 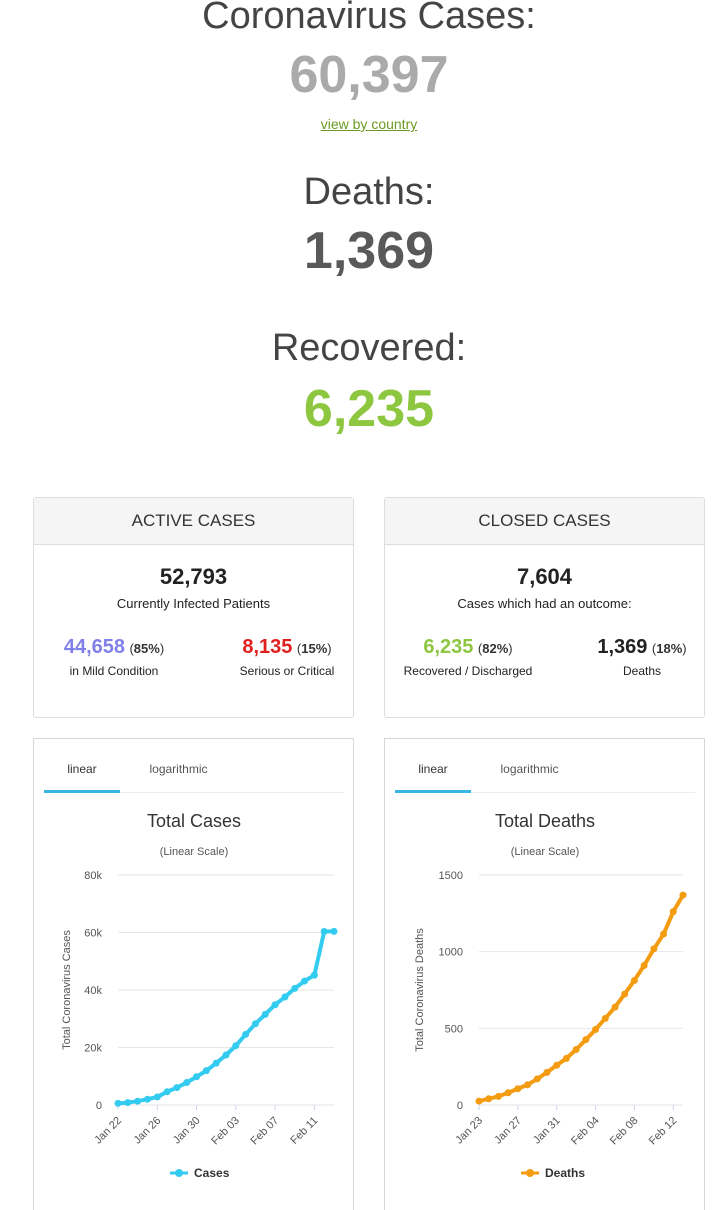 I want to click on deaths-tab-linear: linear, so click(x=433, y=773).